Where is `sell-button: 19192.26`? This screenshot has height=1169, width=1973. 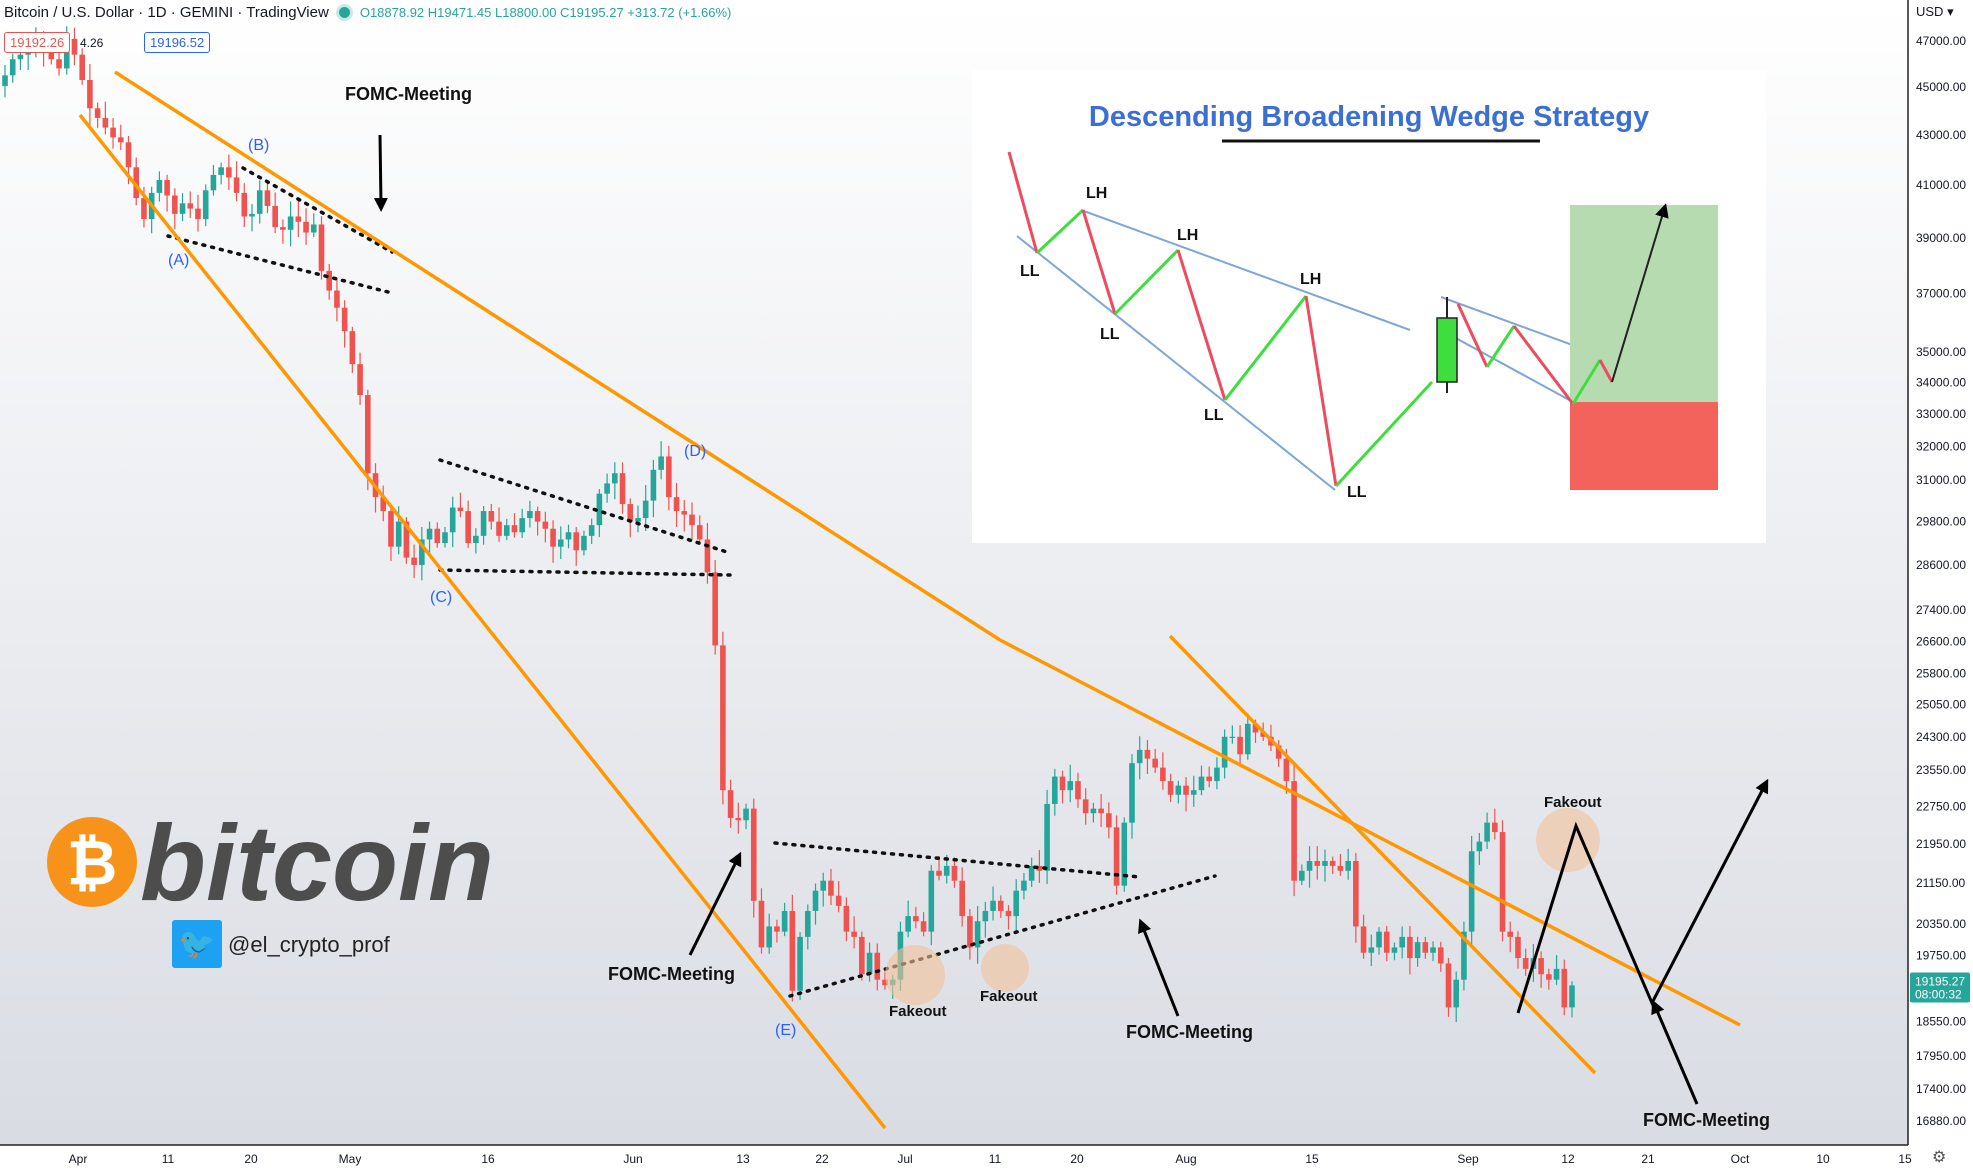
sell-button: 19192.26 is located at coordinates (37, 42).